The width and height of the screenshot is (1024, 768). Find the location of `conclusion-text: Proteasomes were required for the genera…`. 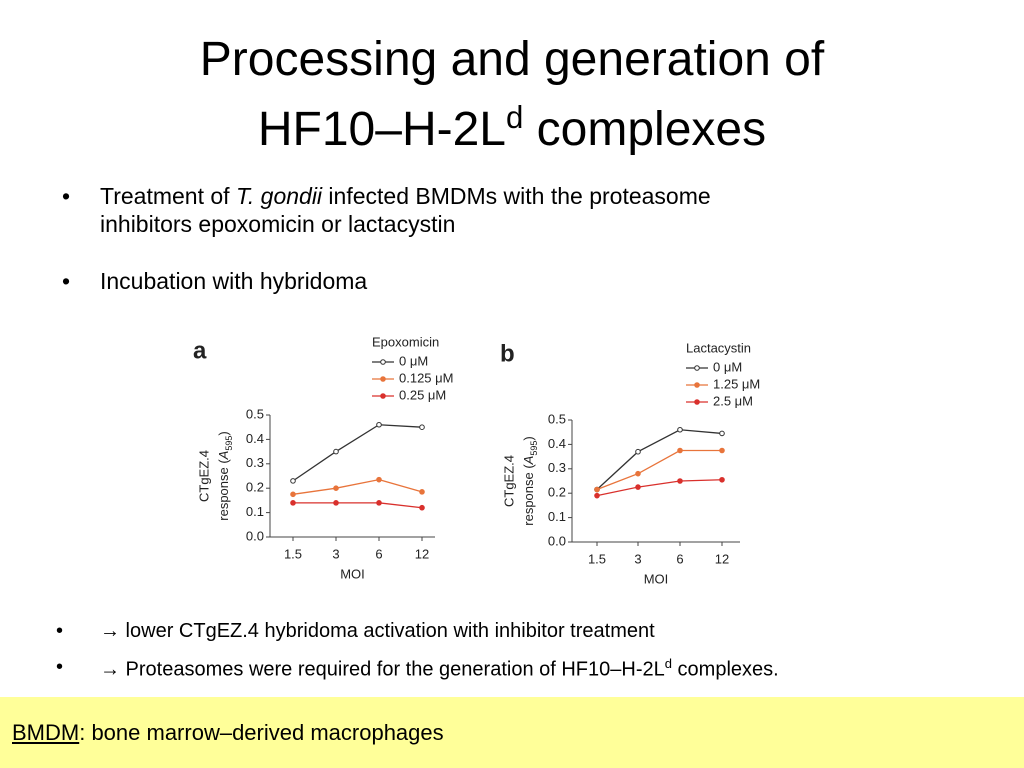

conclusion-text: Proteasomes were required for the genera… is located at coordinates (392, 669).